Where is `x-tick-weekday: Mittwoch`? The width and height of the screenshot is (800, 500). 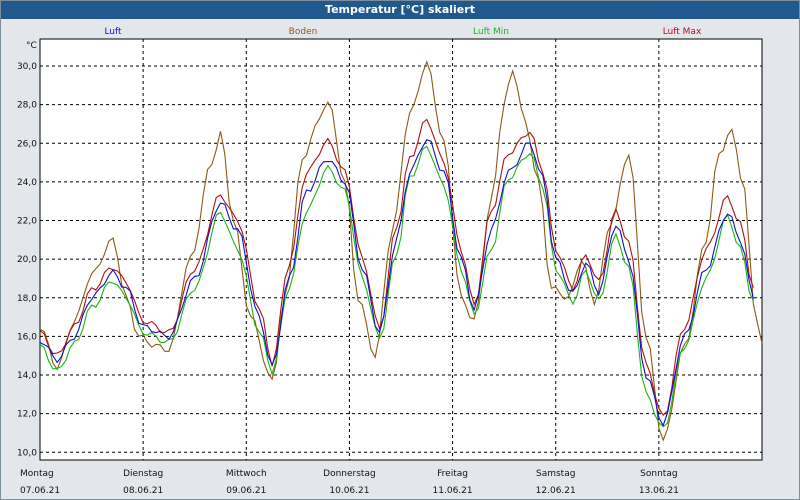 x-tick-weekday: Mittwoch is located at coordinates (246, 474).